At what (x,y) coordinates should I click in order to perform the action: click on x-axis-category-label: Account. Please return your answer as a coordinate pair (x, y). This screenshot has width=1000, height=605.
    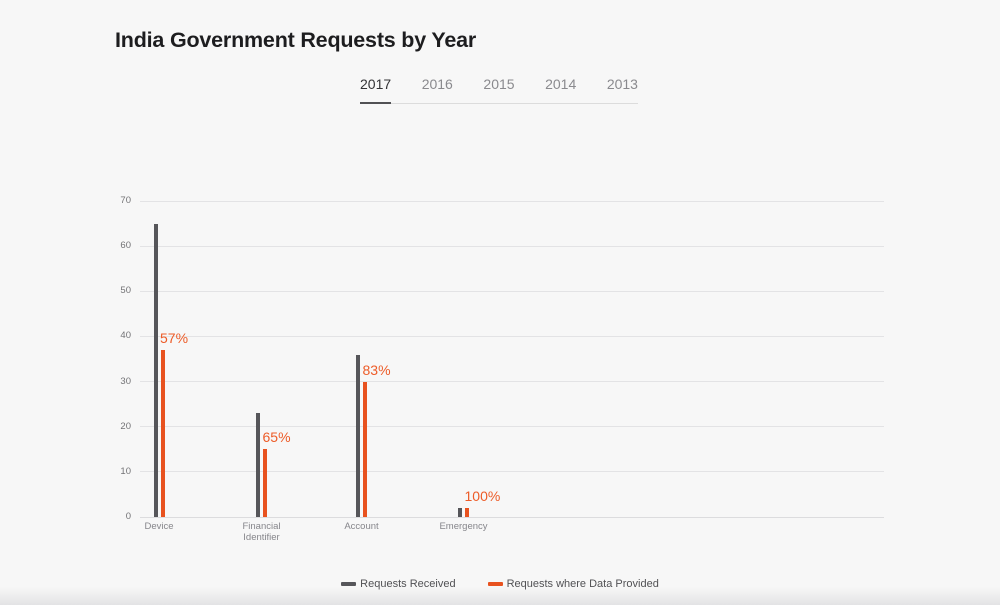
    Looking at the image, I should click on (361, 526).